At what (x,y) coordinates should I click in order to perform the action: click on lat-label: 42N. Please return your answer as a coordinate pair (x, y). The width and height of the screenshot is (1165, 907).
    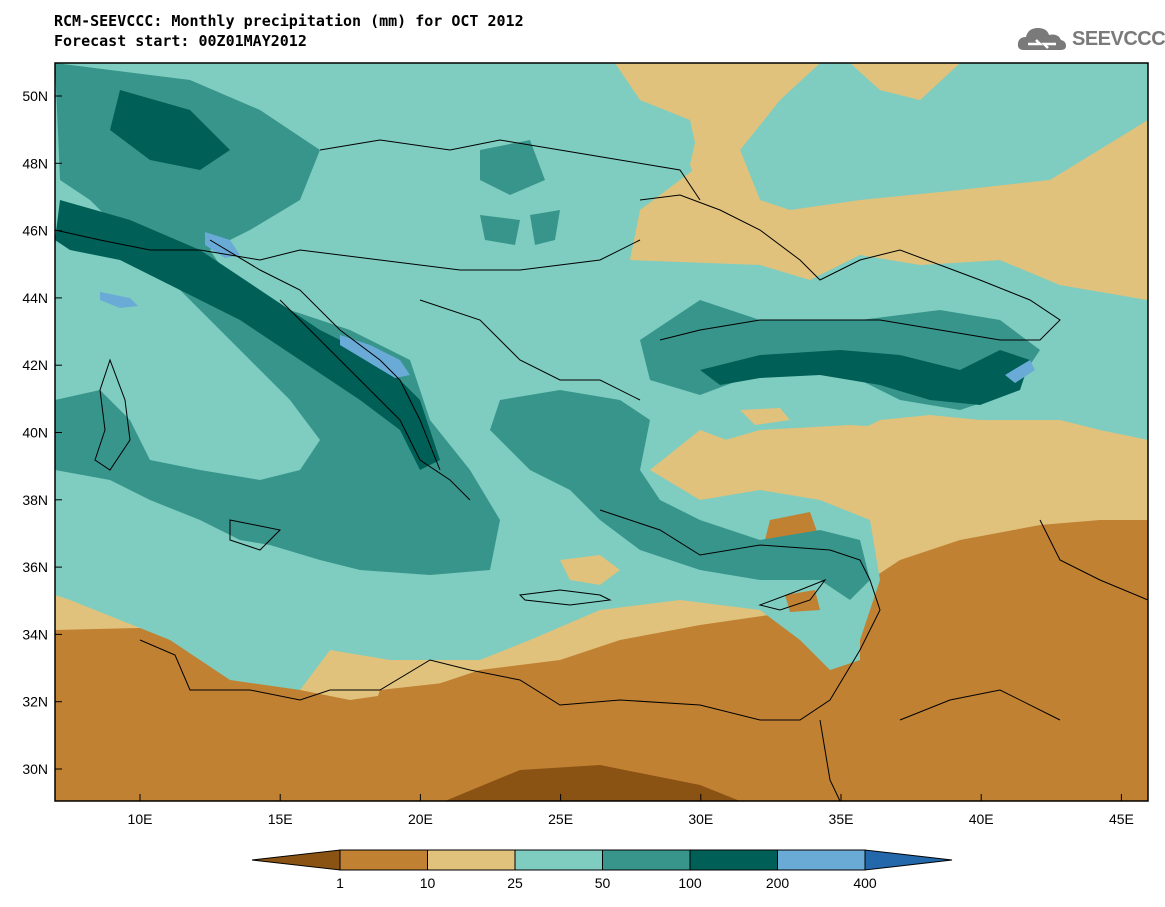
    Looking at the image, I should click on (35, 365).